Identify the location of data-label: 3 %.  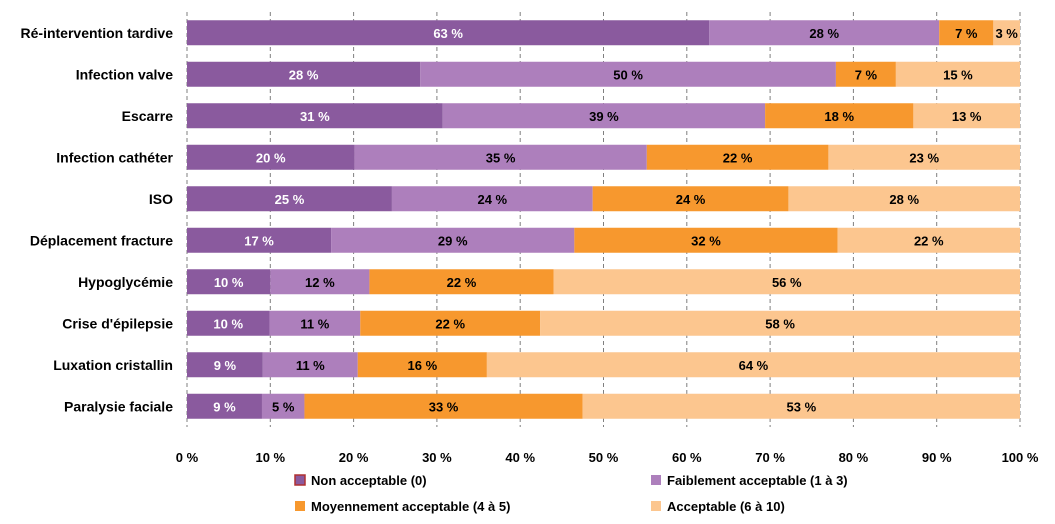
(1006, 33).